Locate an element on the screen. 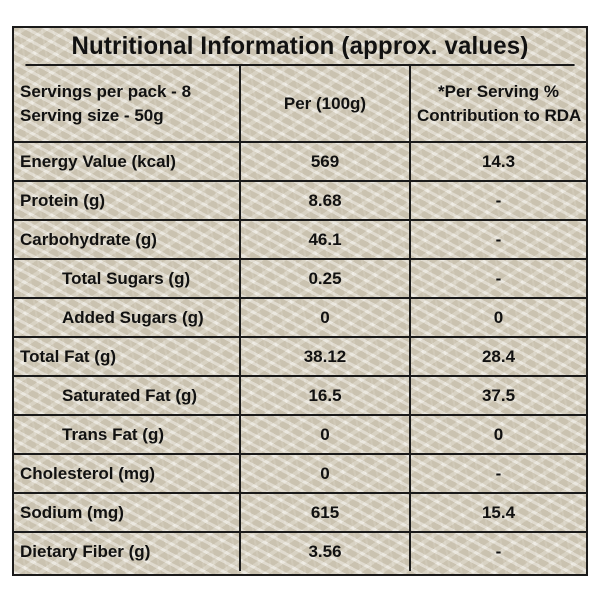 The width and height of the screenshot is (600, 600). nutrient-name: Carbohydrate (g) is located at coordinates (127, 239).